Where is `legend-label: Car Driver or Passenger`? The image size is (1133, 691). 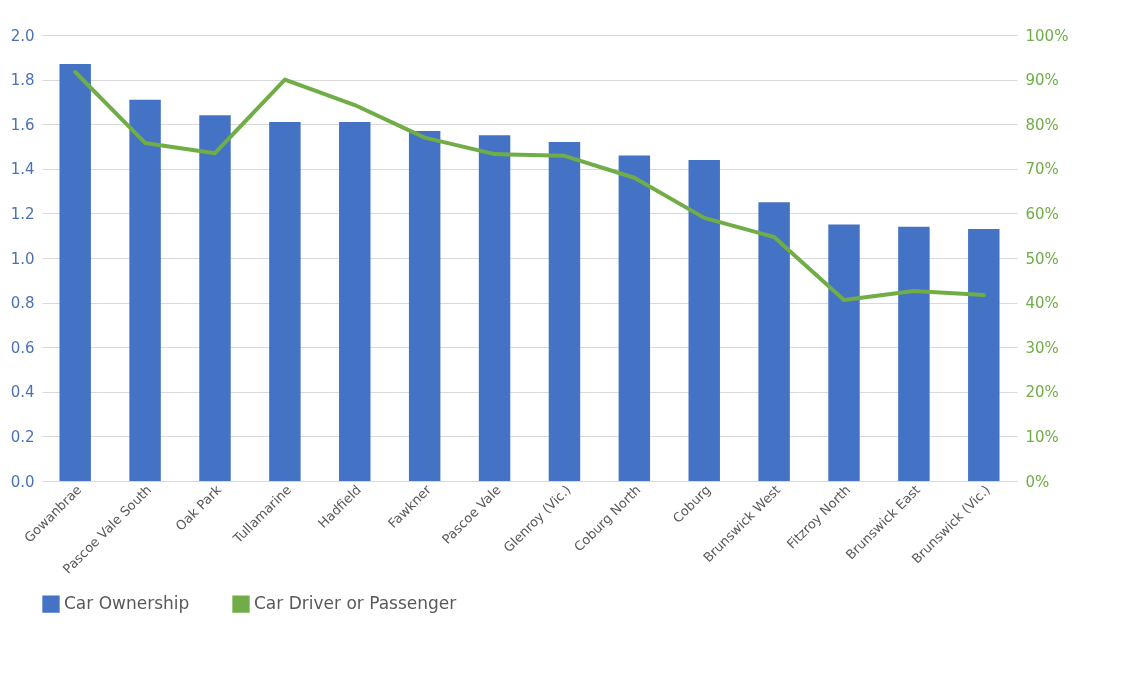 legend-label: Car Driver or Passenger is located at coordinates (355, 603).